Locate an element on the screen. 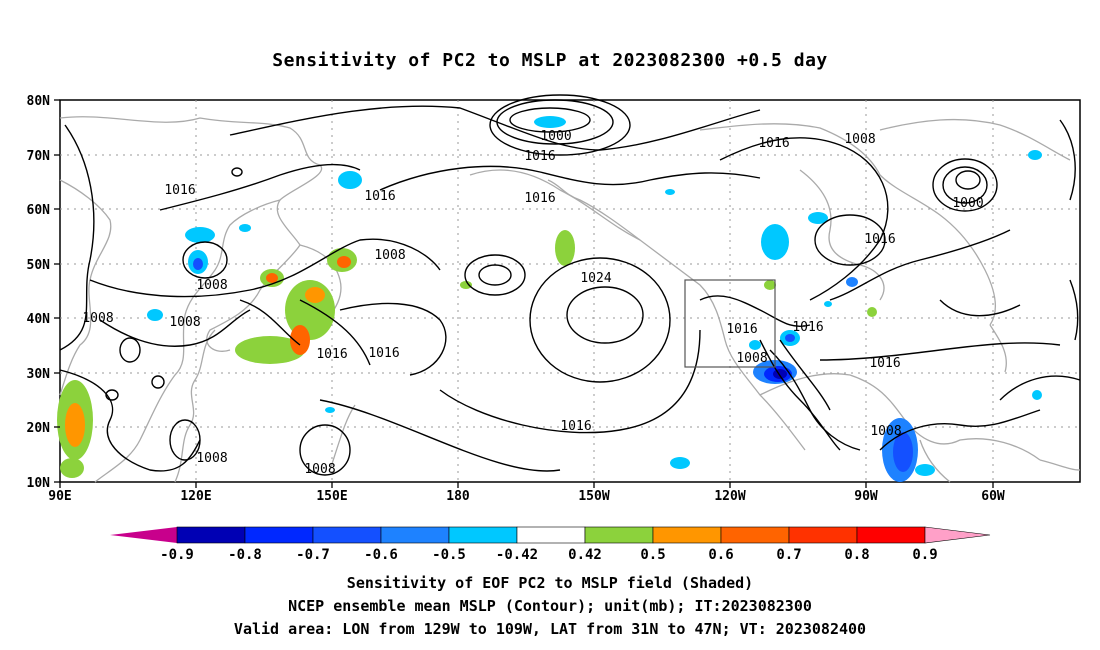  colorbar-label: -0.42 is located at coordinates (517, 555).